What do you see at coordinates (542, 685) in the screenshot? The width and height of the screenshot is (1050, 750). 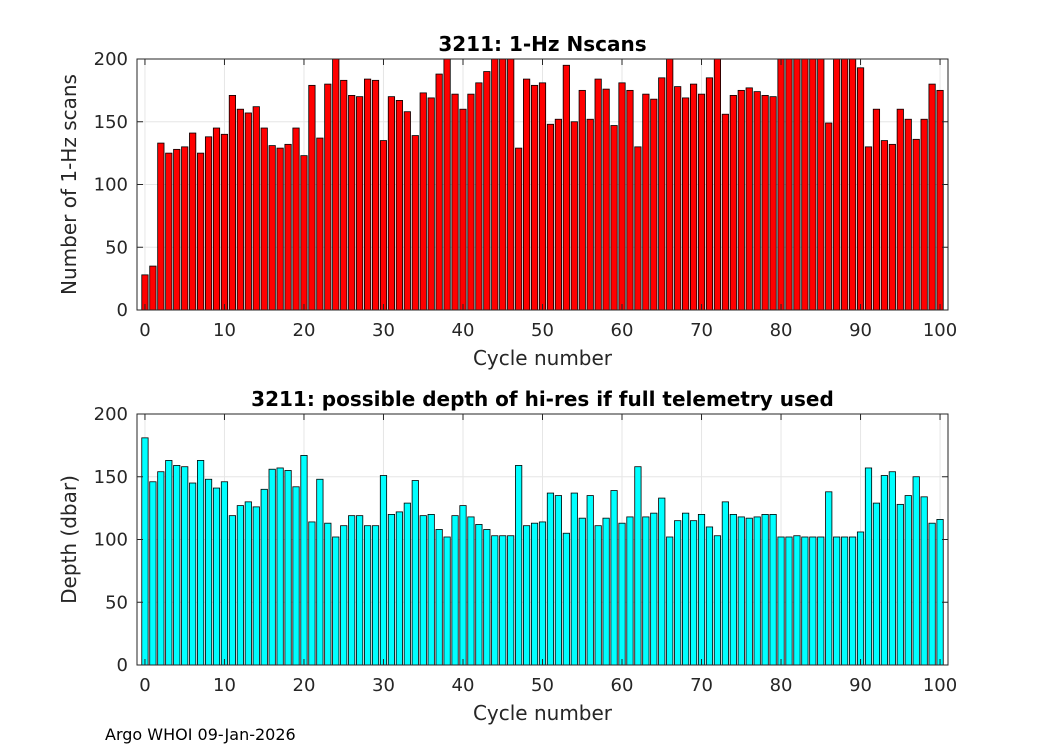 I see `x-tick-label: 50` at bounding box center [542, 685].